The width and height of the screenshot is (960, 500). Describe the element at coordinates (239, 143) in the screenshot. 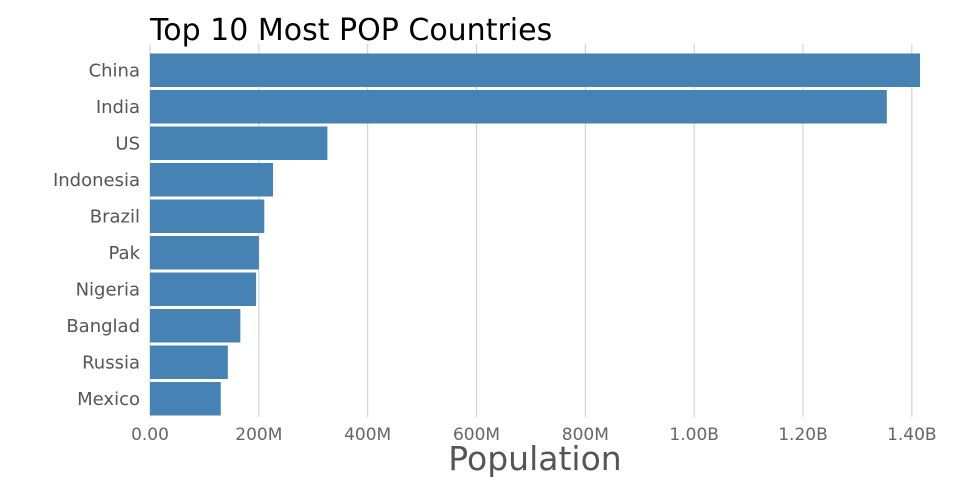

I see `bar-us` at that location.